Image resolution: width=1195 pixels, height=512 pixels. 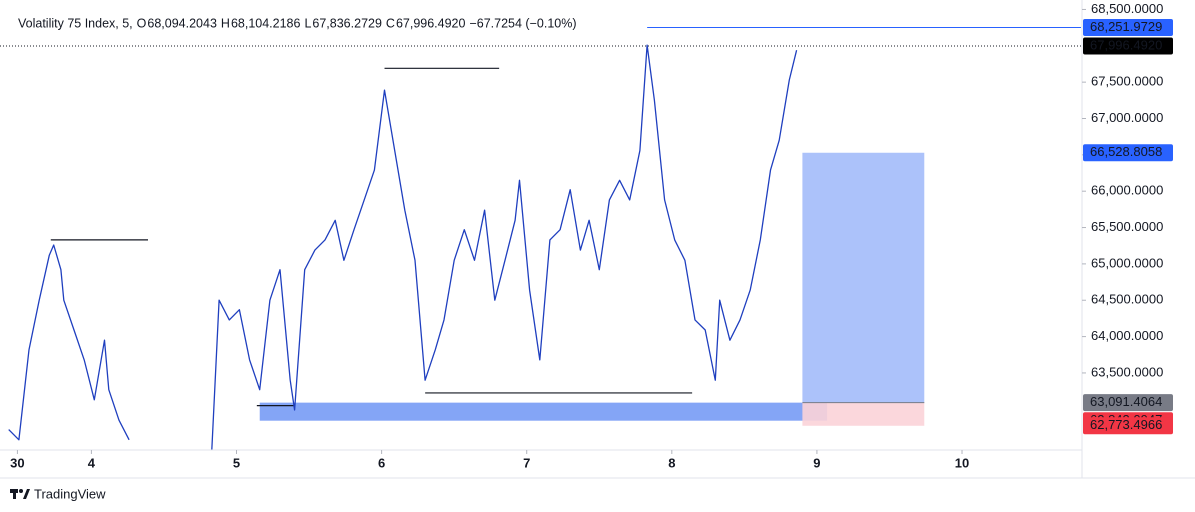 I want to click on price-label: 67,996.4920, so click(x=1126, y=44).